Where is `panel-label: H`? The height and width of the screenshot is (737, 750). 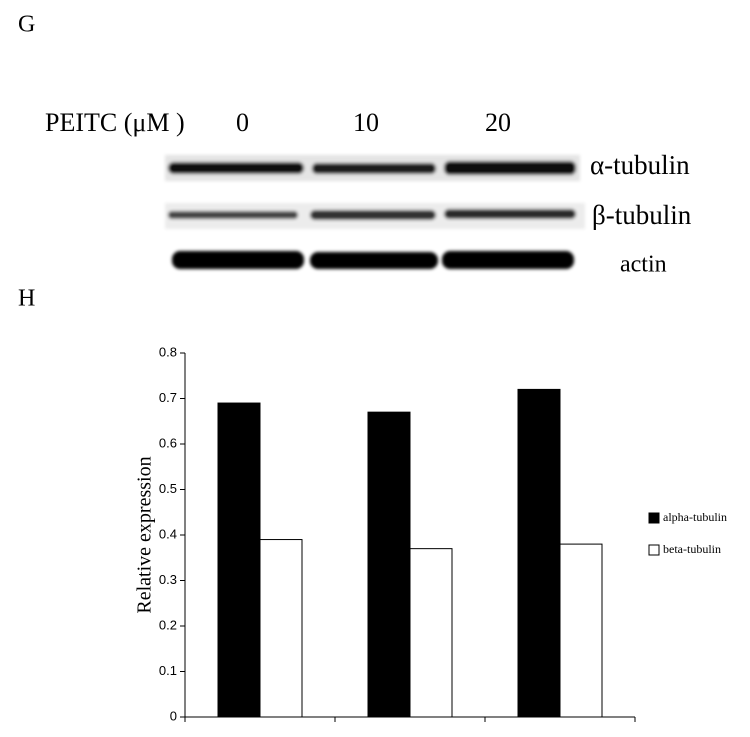
panel-label: H is located at coordinates (26, 299).